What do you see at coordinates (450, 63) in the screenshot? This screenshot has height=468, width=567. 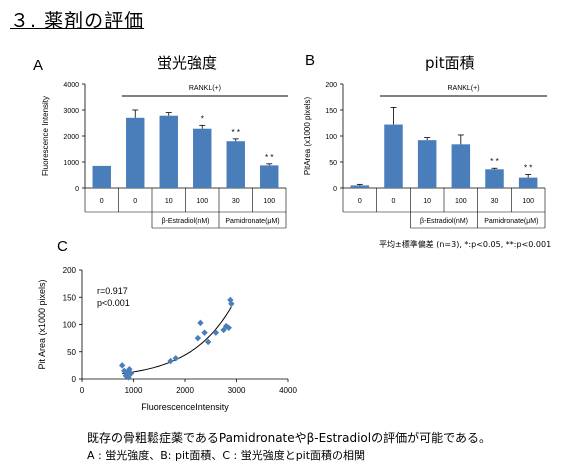 I see `panel-b-title: pit面積` at bounding box center [450, 63].